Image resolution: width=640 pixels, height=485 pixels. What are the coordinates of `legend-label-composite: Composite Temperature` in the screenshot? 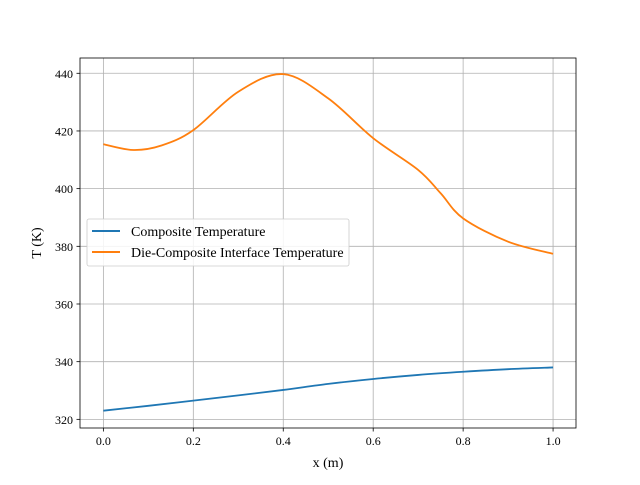 It's located at (198, 232).